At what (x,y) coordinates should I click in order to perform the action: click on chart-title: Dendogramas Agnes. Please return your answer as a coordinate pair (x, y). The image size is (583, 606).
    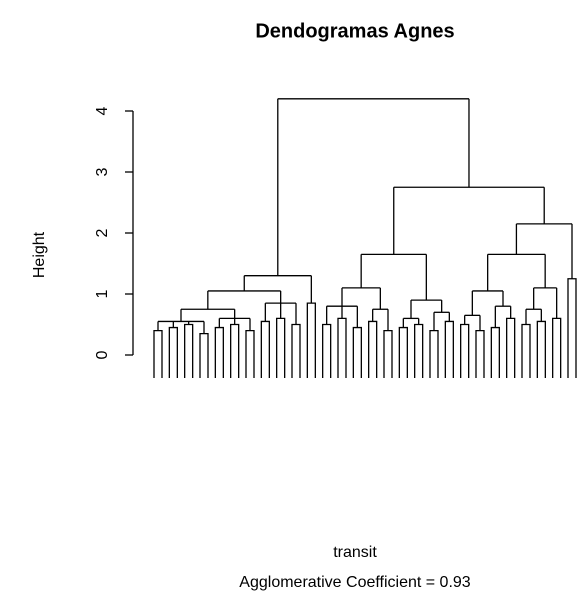
    Looking at the image, I should click on (354, 31).